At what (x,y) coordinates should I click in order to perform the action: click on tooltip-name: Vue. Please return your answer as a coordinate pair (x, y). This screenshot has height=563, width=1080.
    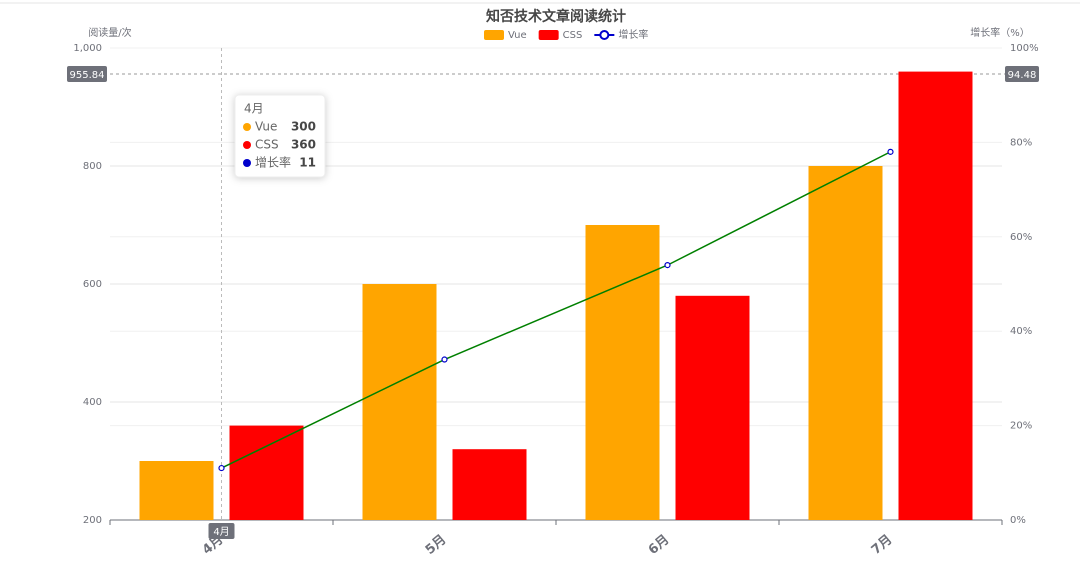
    Looking at the image, I should click on (266, 127).